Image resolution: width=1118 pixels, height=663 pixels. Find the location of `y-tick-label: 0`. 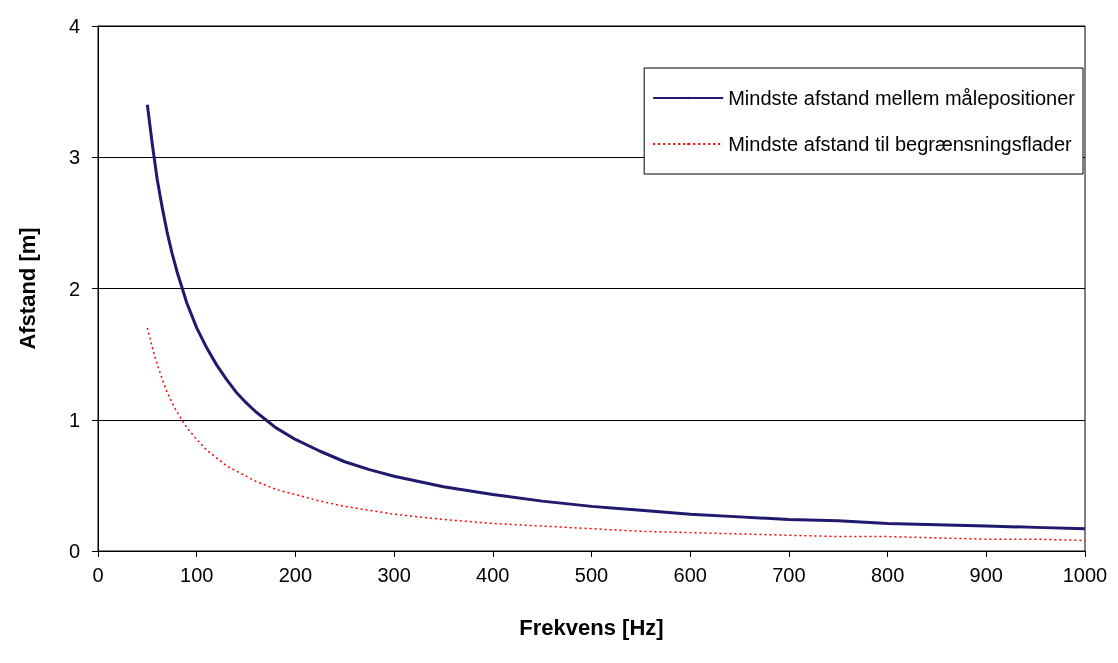

y-tick-label: 0 is located at coordinates (74, 551).